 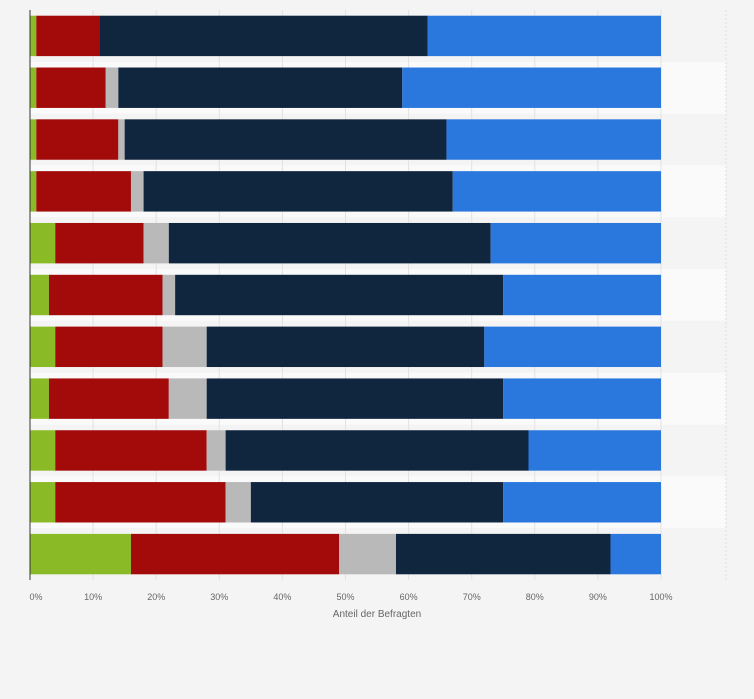 I want to click on x-tick-label: 60%, so click(x=409, y=597).